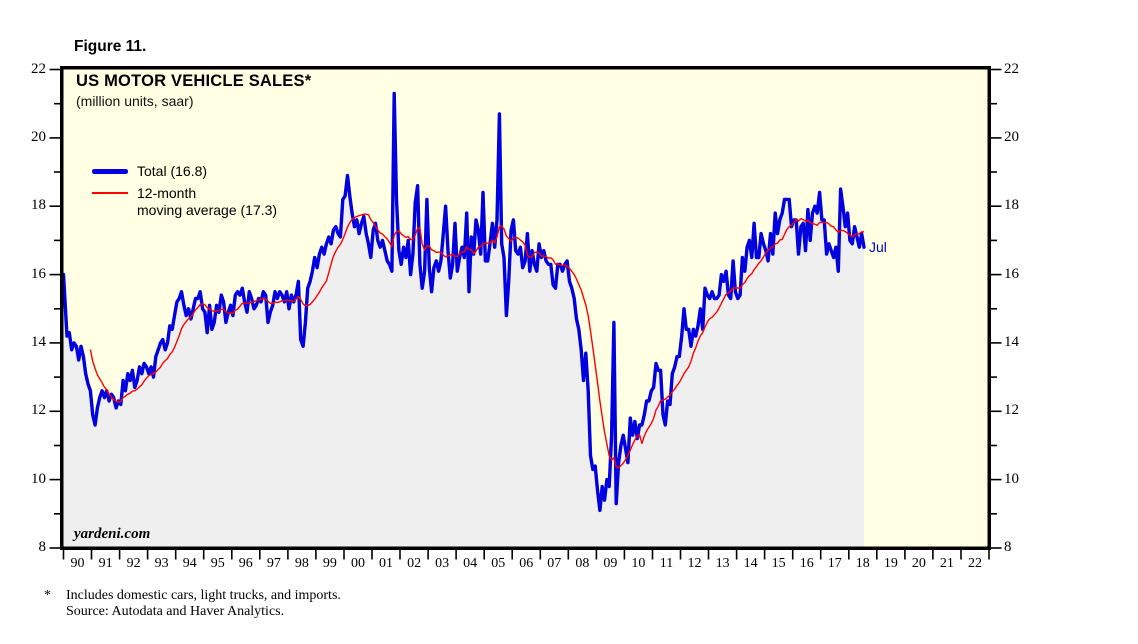 The height and width of the screenshot is (644, 1138). What do you see at coordinates (806, 563) in the screenshot?
I see `x-axis-year-label: 16` at bounding box center [806, 563].